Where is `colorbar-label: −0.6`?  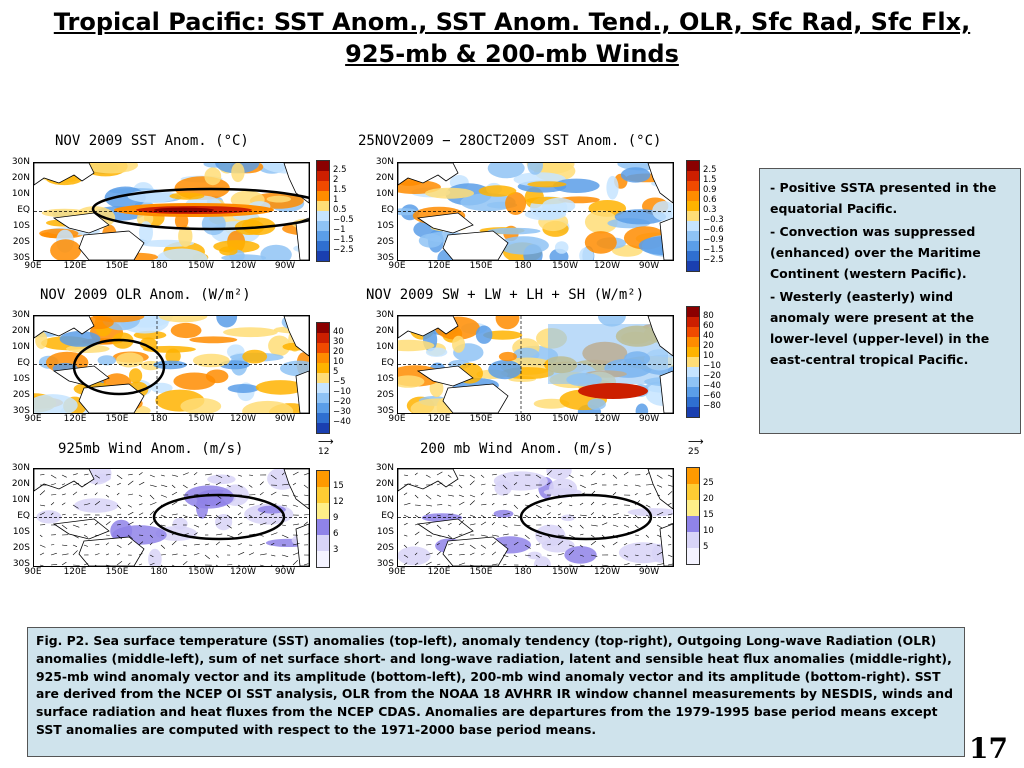
colorbar-label: −0.6 is located at coordinates (713, 230).